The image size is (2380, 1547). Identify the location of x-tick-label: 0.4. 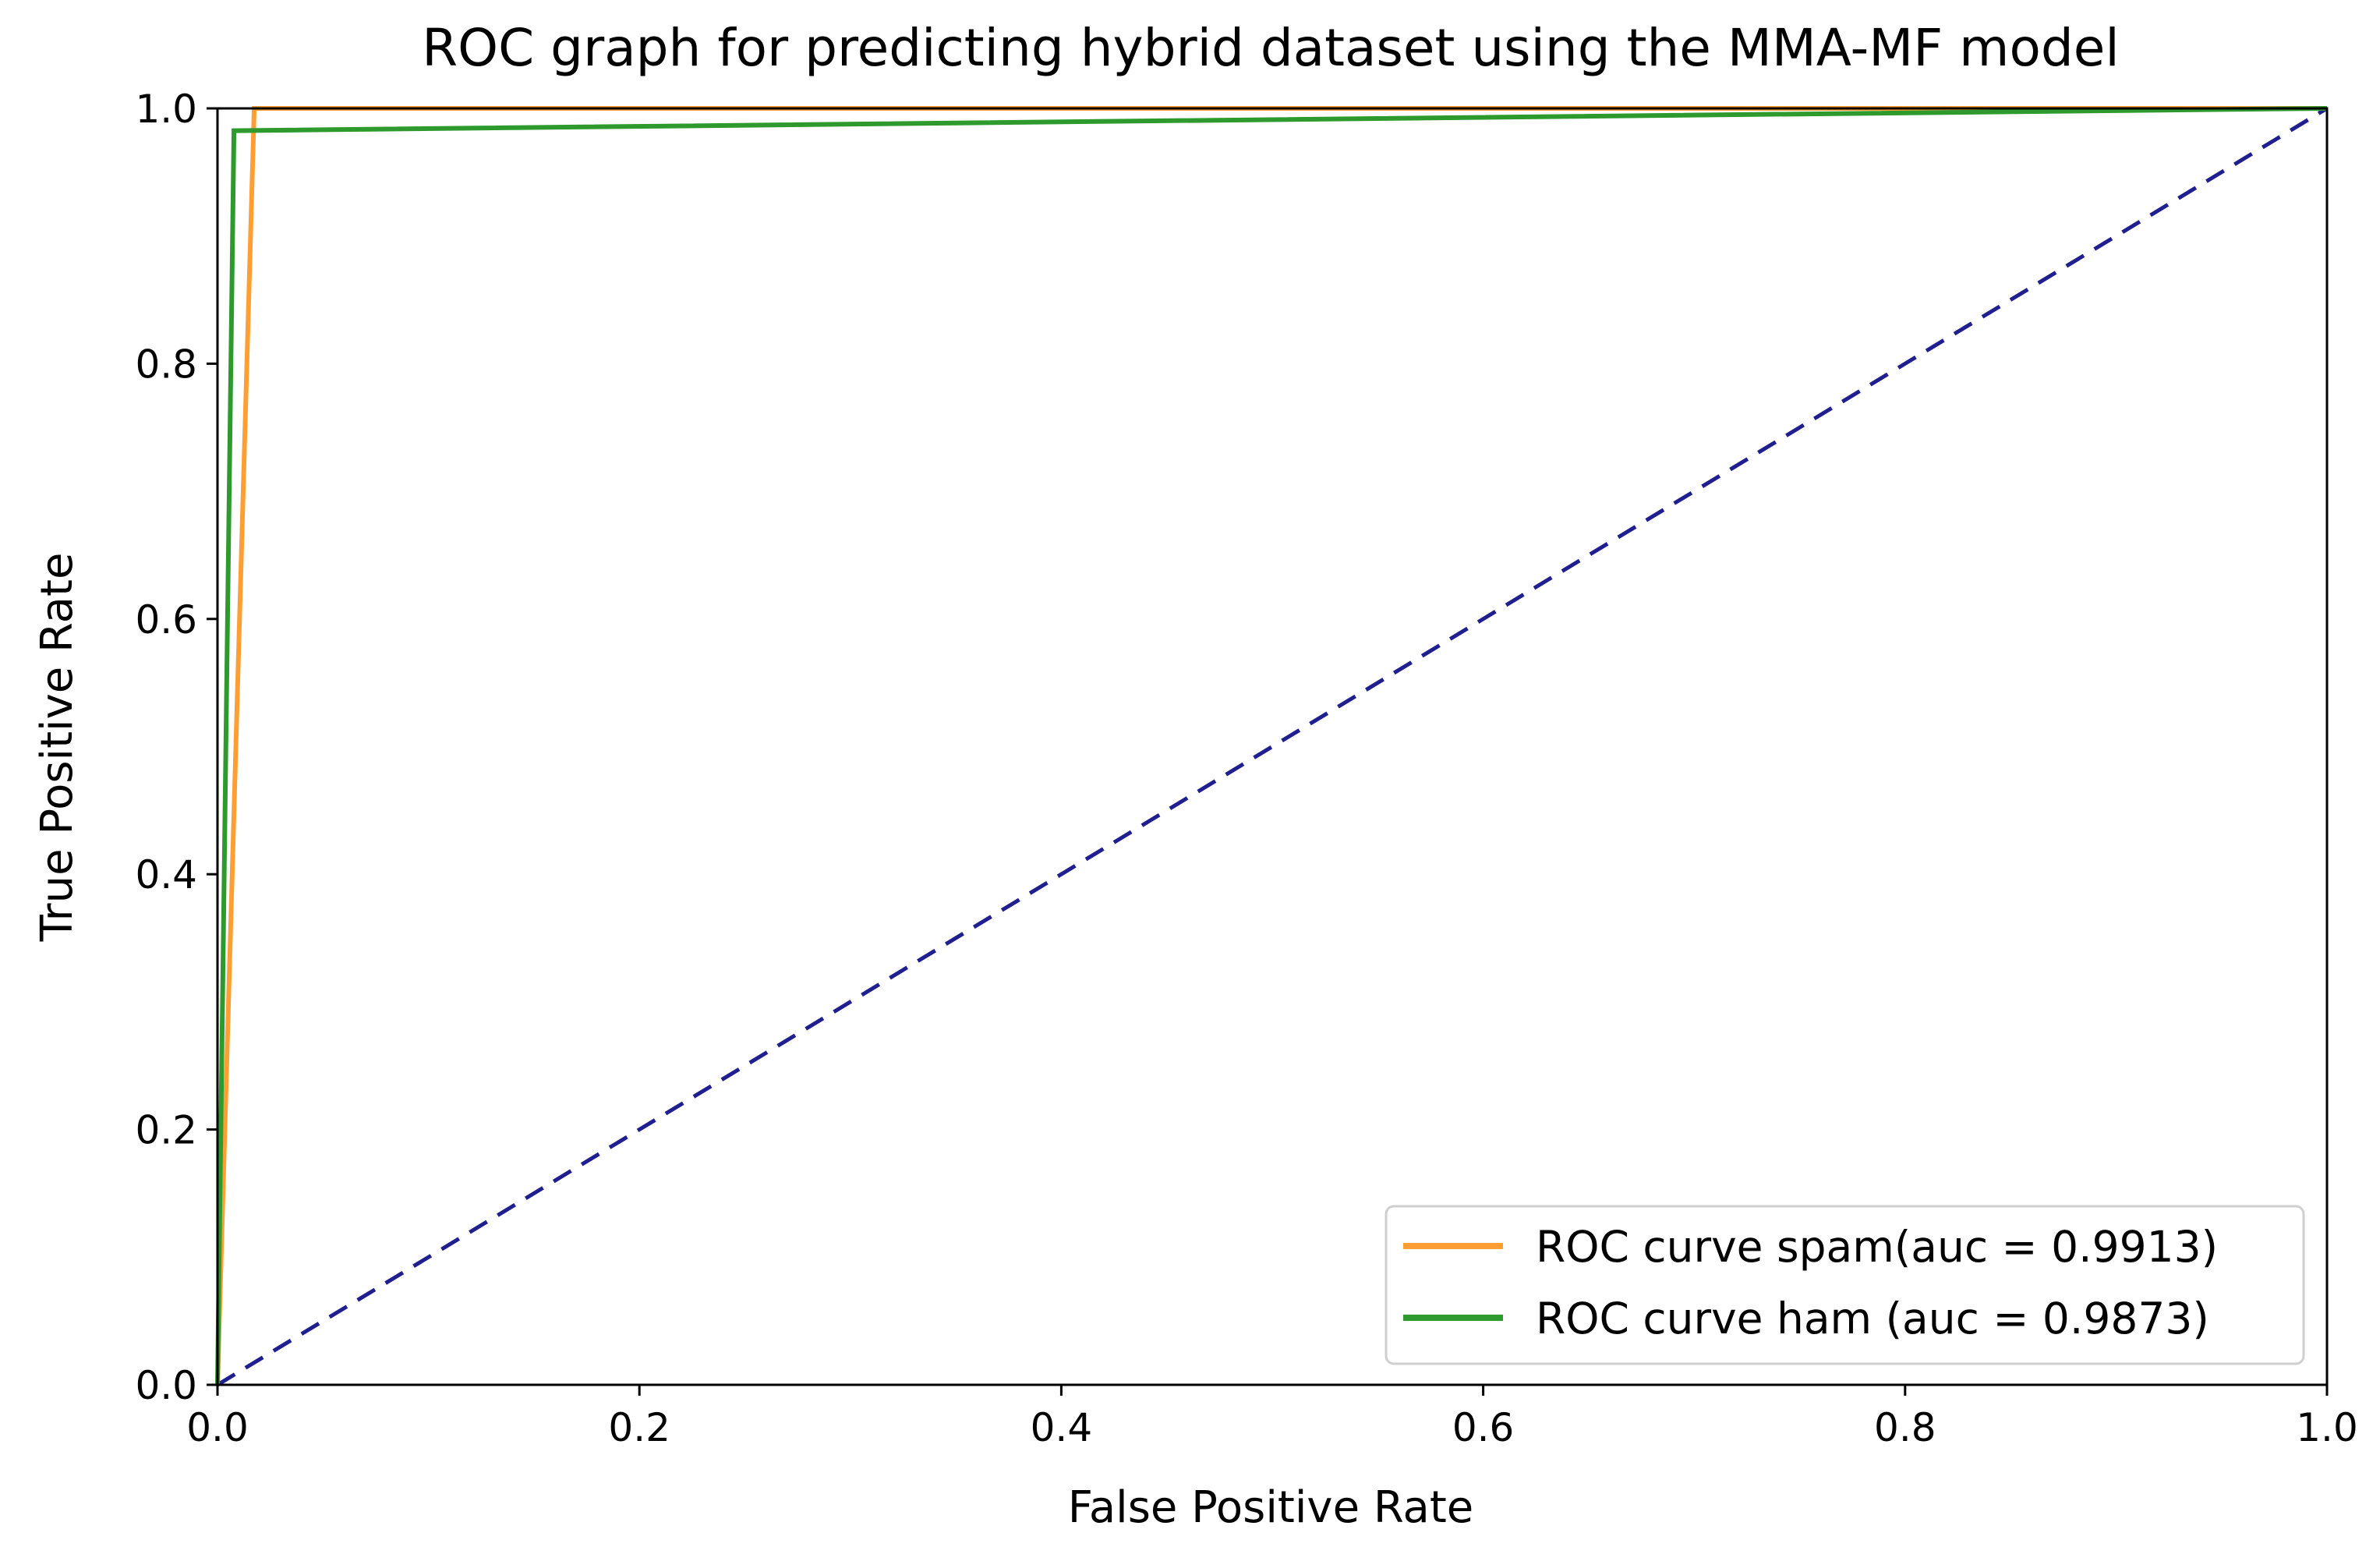
(1062, 1428).